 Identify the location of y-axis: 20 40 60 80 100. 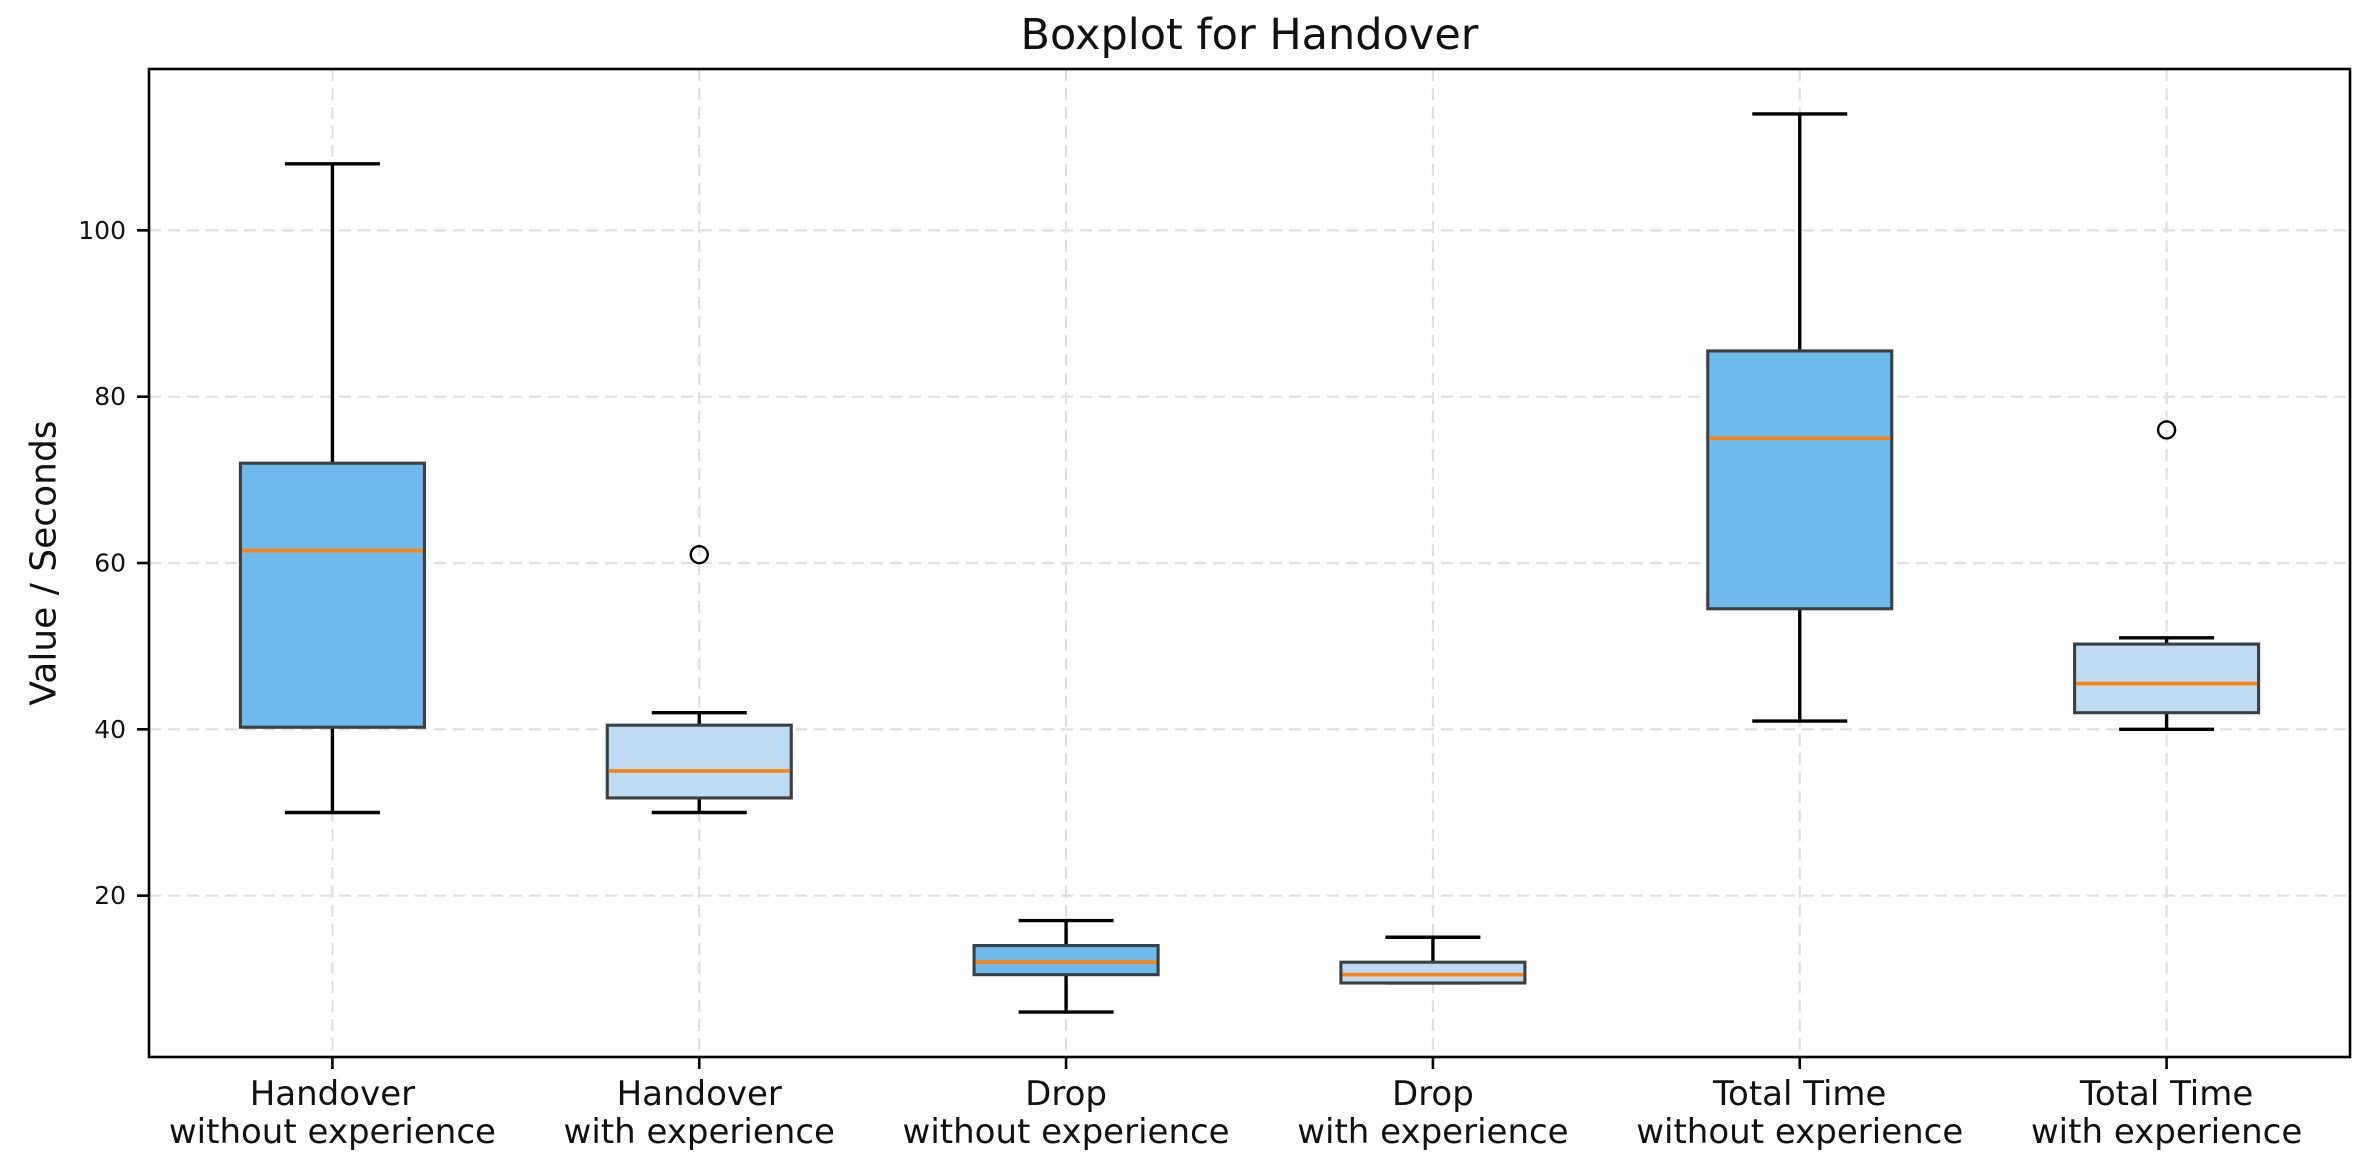
(113, 563).